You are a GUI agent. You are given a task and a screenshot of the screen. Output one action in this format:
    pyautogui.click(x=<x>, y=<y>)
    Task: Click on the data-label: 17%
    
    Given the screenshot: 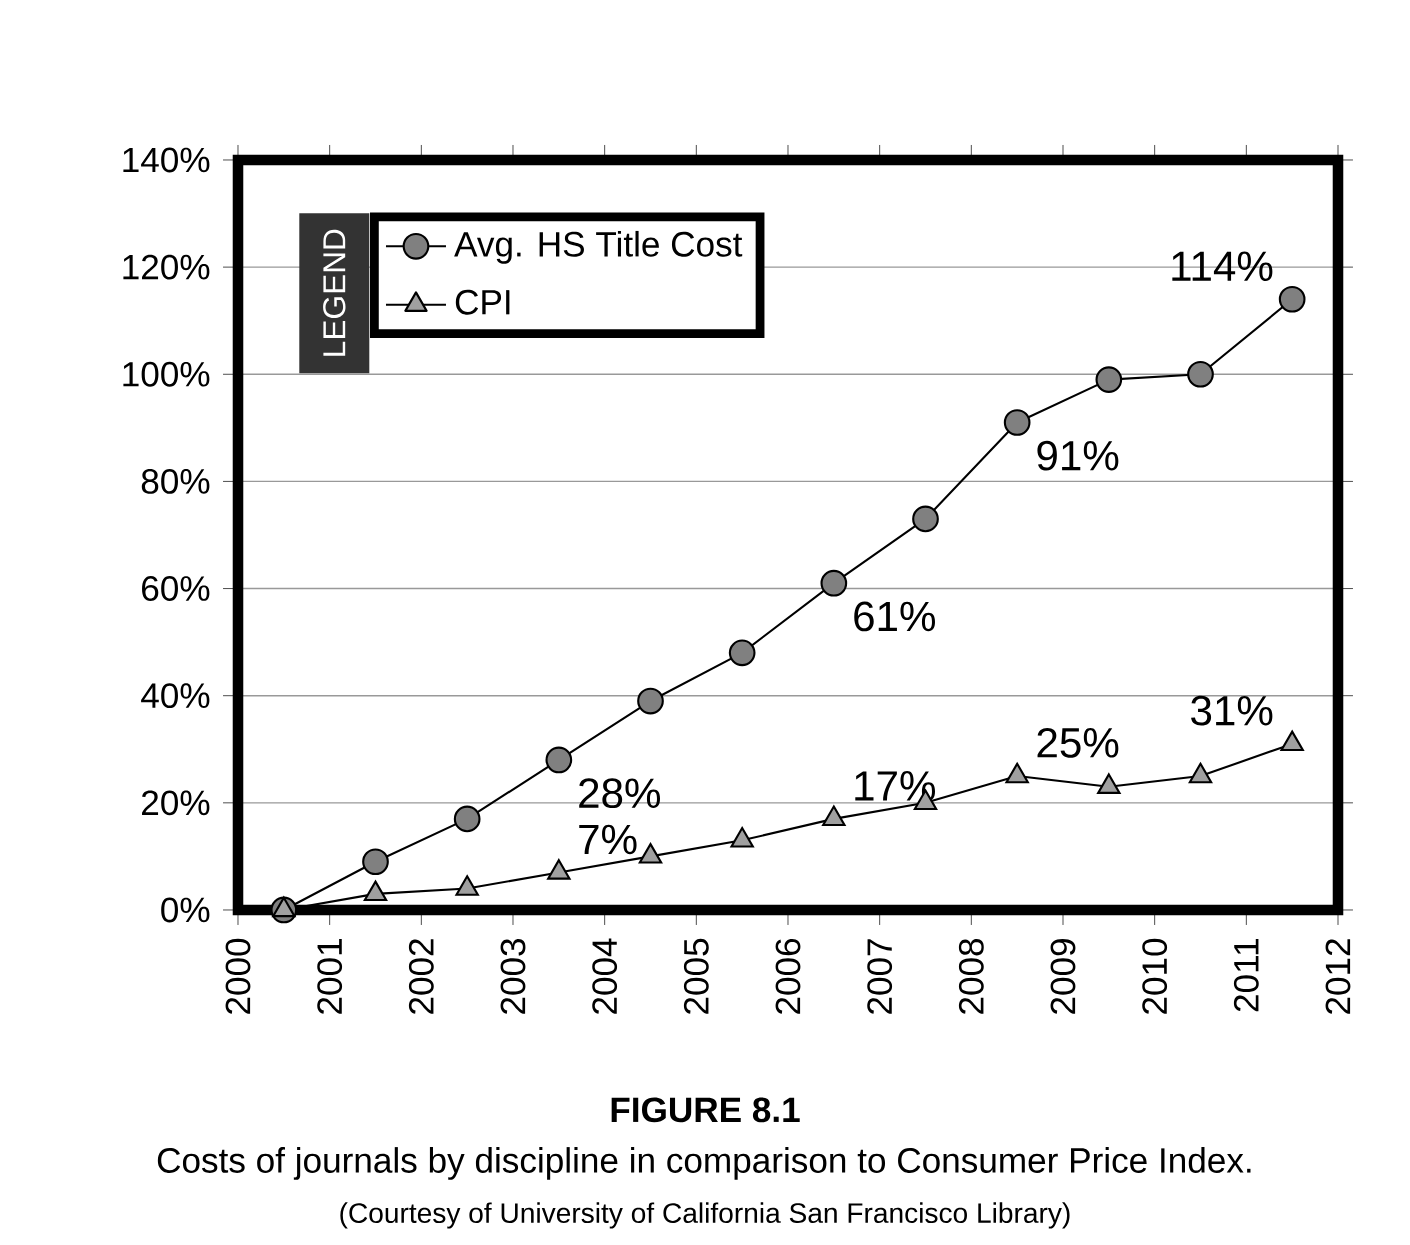 What is the action you would take?
    pyautogui.click(x=895, y=786)
    